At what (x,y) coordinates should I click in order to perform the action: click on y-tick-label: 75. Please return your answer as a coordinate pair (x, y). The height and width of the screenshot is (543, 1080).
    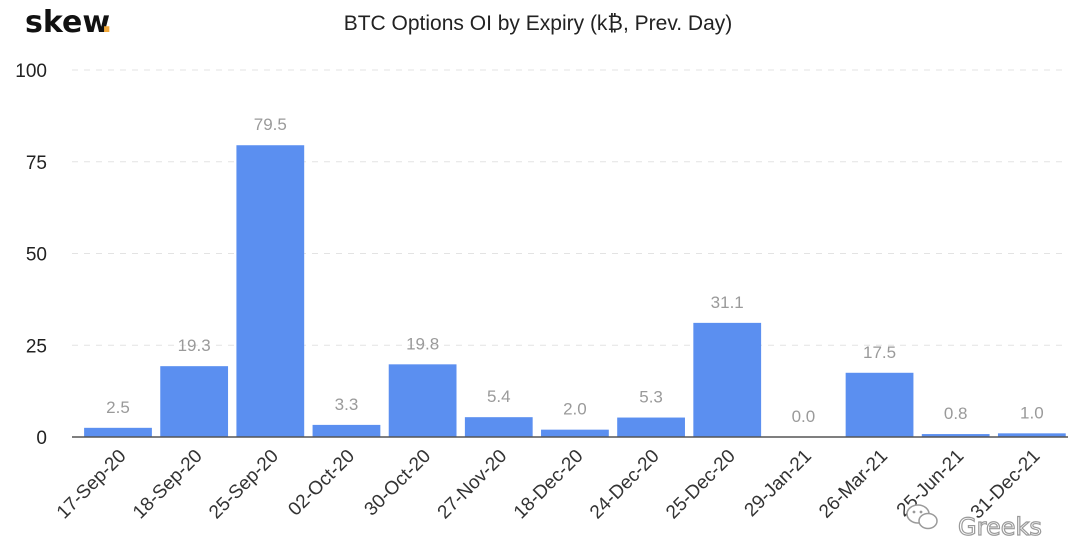
    Looking at the image, I should click on (36, 163).